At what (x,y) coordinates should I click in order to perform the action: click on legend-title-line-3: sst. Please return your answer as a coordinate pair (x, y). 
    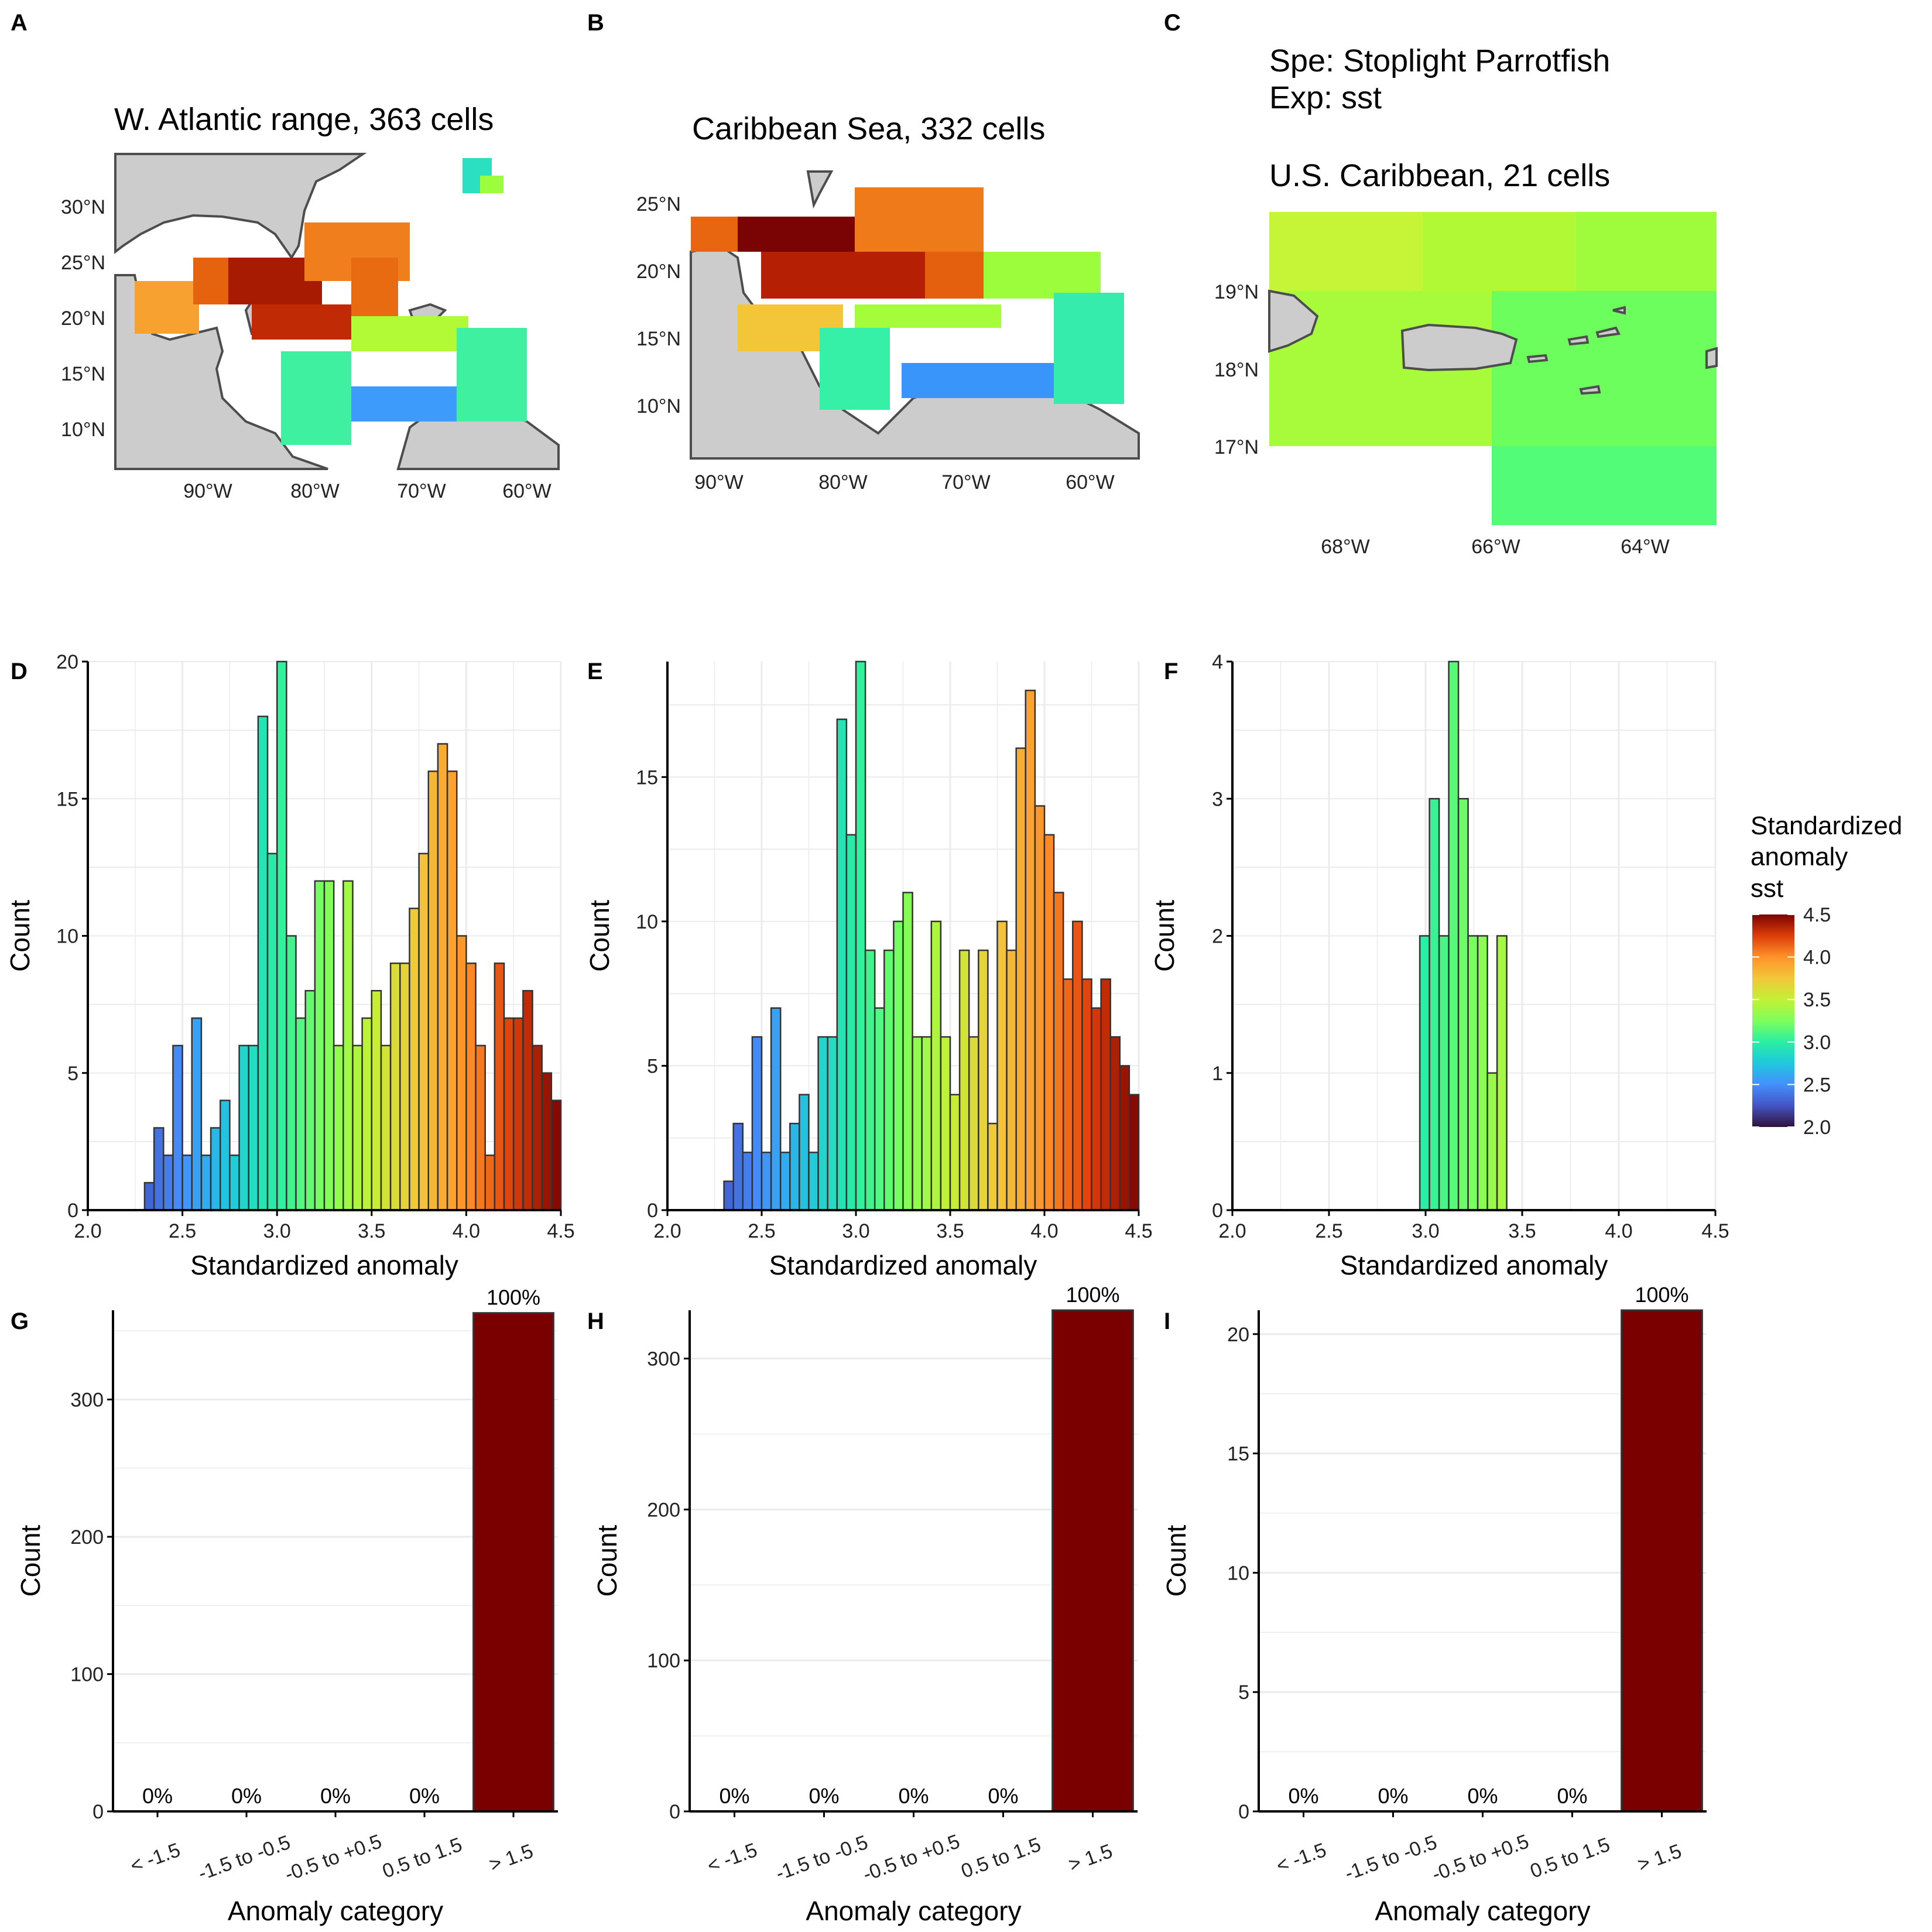
    Looking at the image, I should click on (1767, 888).